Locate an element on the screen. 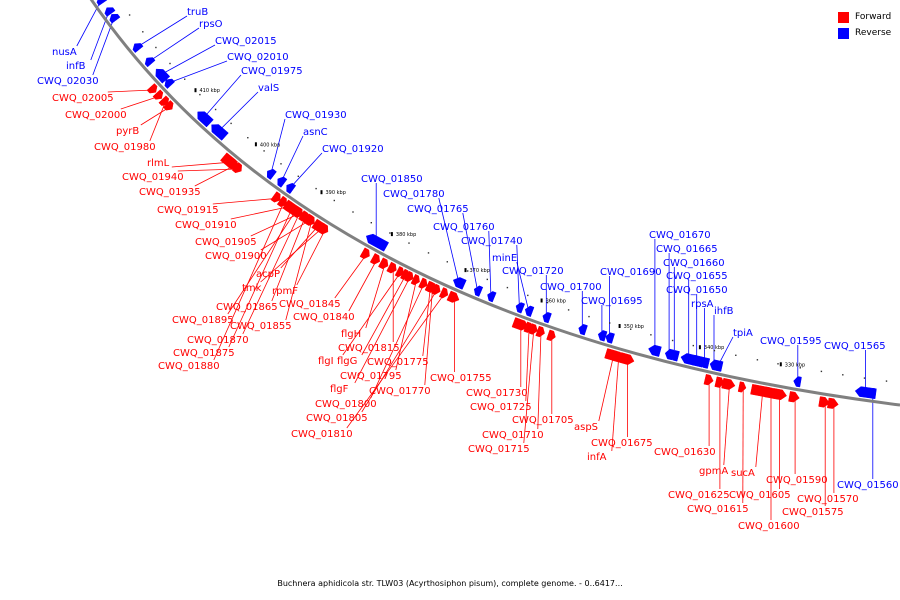  tick-label-350-kbp: 350 kbp is located at coordinates (634, 327).